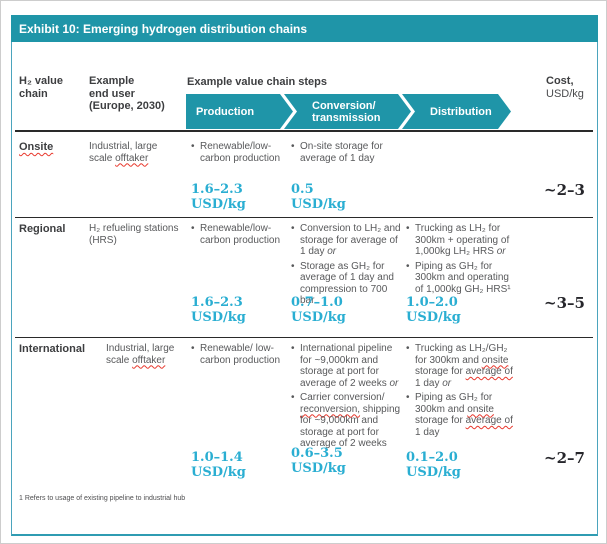  Describe the element at coordinates (461, 354) in the screenshot. I see `text-segment: Trucking as LH₂/GH₂ for 300km and` at that location.